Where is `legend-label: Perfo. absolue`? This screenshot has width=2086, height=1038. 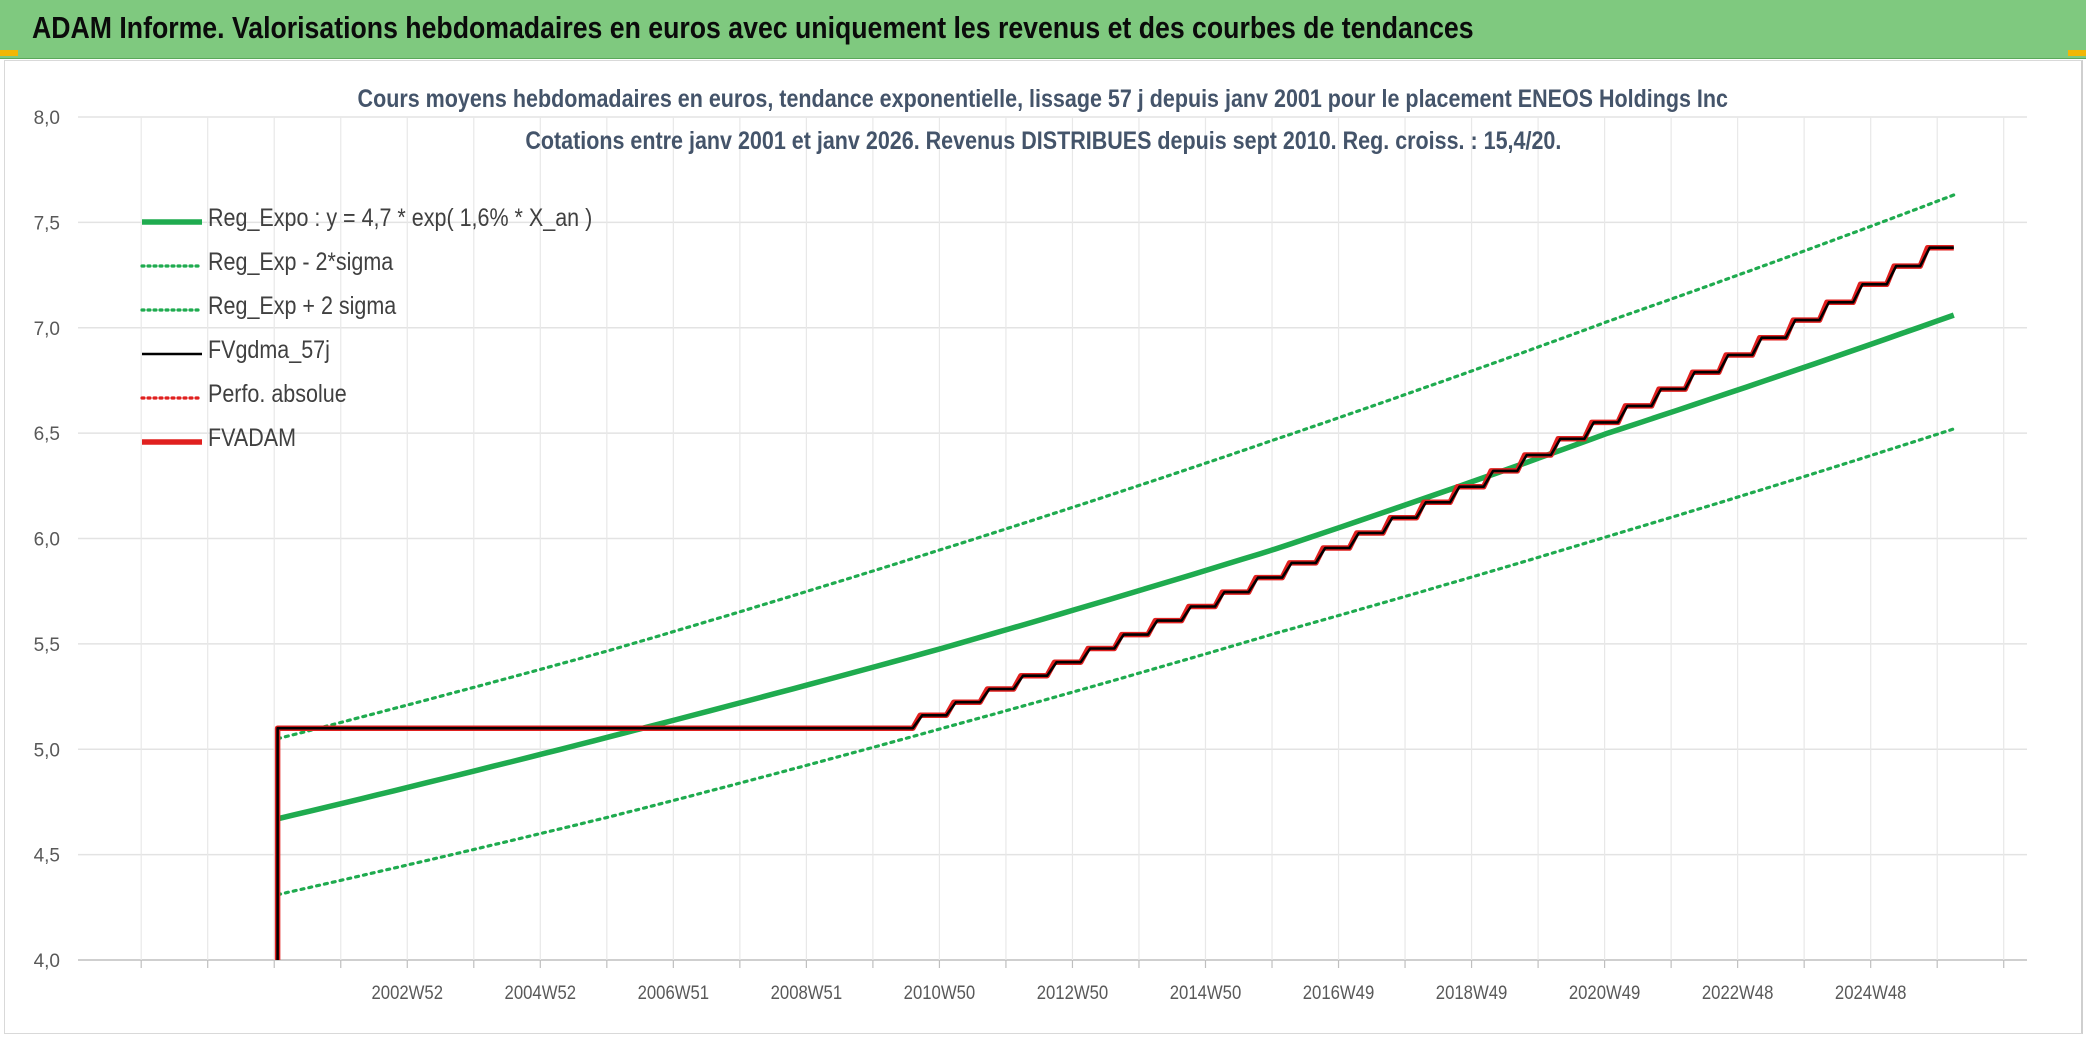
legend-label: Perfo. absolue is located at coordinates (277, 394).